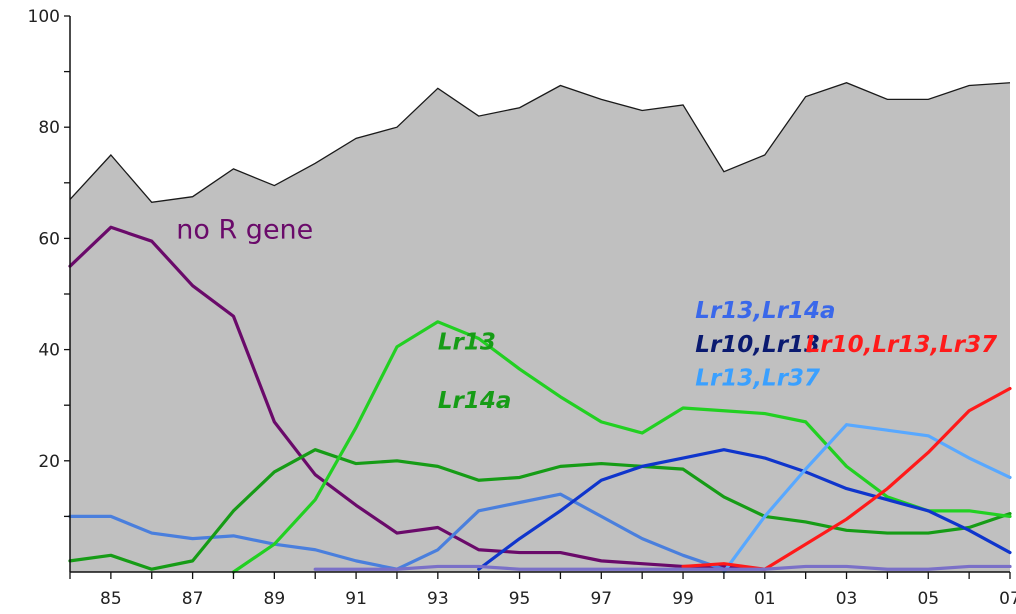  Describe the element at coordinates (193, 599) in the screenshot. I see `x-tick-label: 87` at that location.